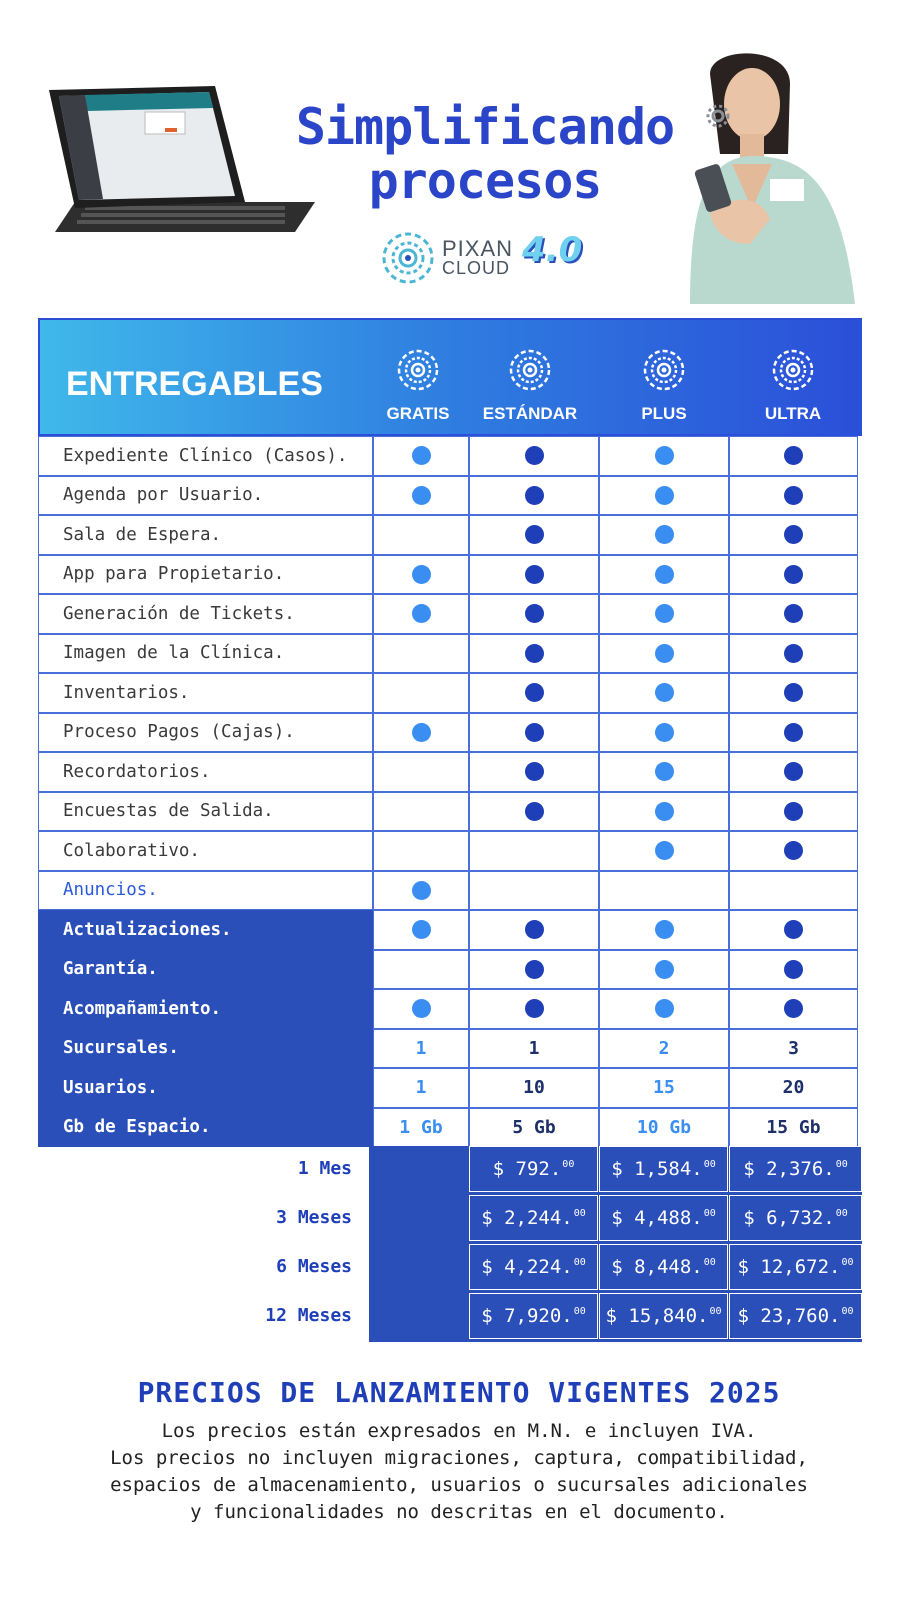  Describe the element at coordinates (534, 1127) in the screenshot. I see `plan-value: 5 Gb` at that location.